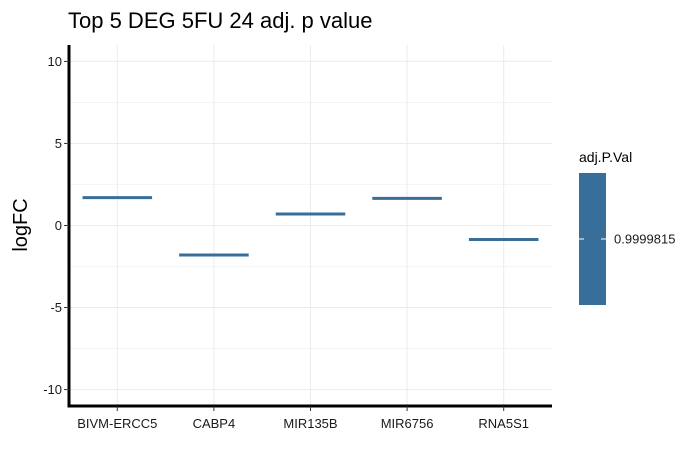 The width and height of the screenshot is (699, 466). What do you see at coordinates (214, 423) in the screenshot?
I see `x-tick-label: CABP4` at bounding box center [214, 423].